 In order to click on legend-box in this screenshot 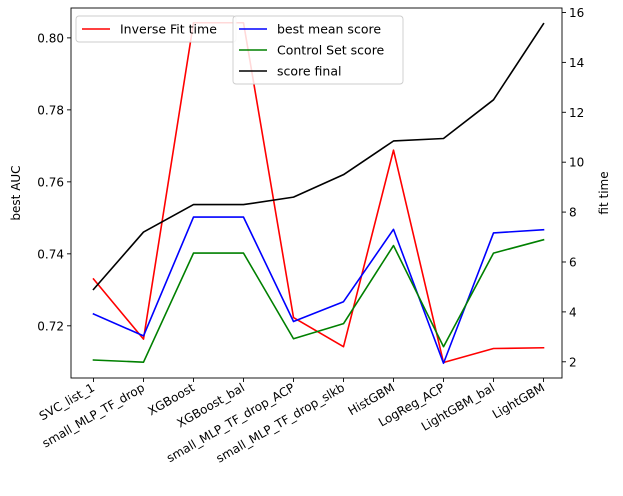, I will do `click(318, 50)`.